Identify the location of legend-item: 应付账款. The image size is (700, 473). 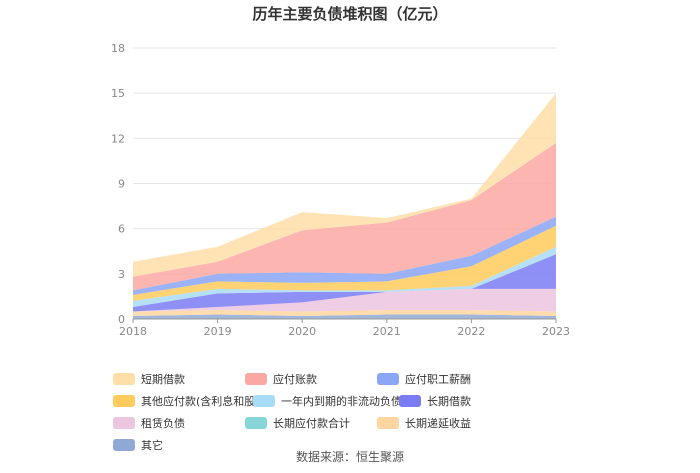
(311, 379).